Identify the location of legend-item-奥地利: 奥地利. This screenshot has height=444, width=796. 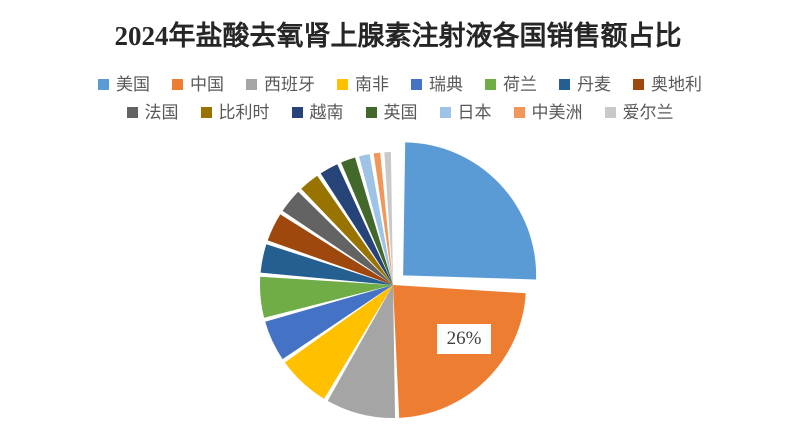
(667, 84).